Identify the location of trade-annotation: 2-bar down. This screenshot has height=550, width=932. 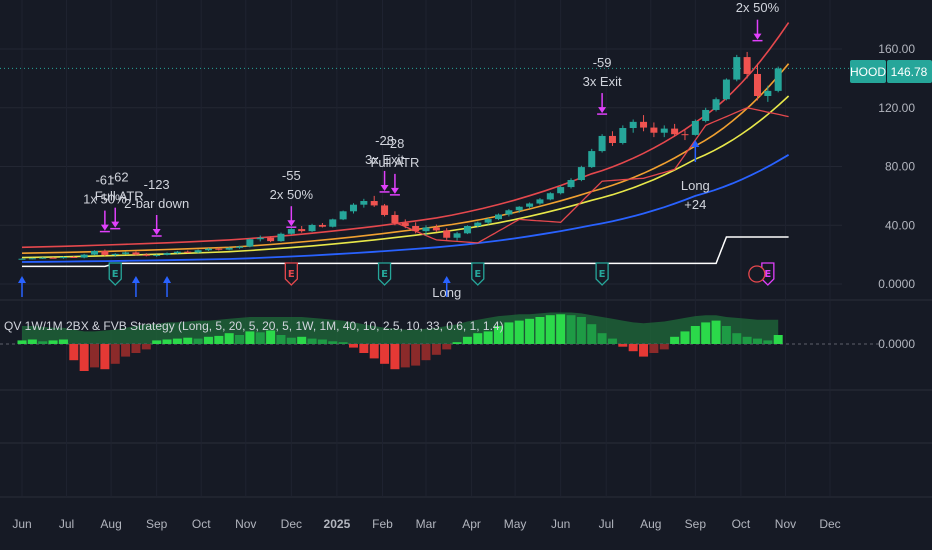
(156, 203).